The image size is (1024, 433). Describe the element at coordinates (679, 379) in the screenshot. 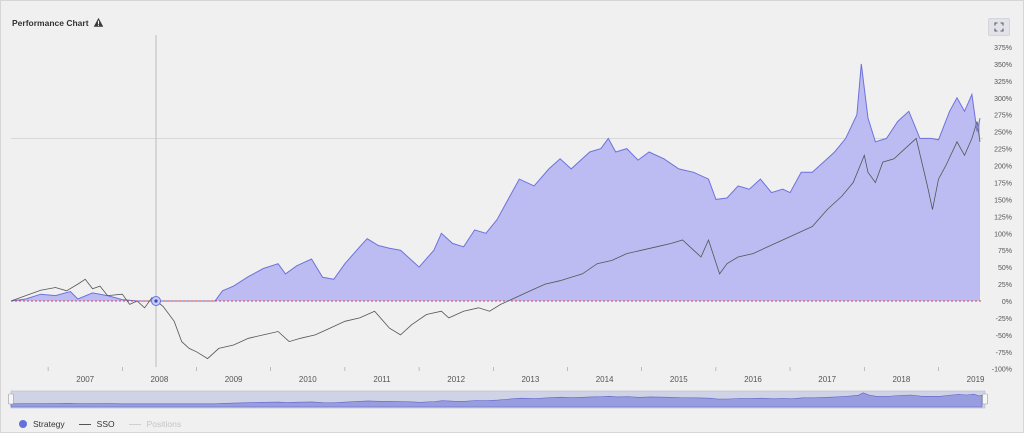

I see `x-tick-label: 2015` at that location.